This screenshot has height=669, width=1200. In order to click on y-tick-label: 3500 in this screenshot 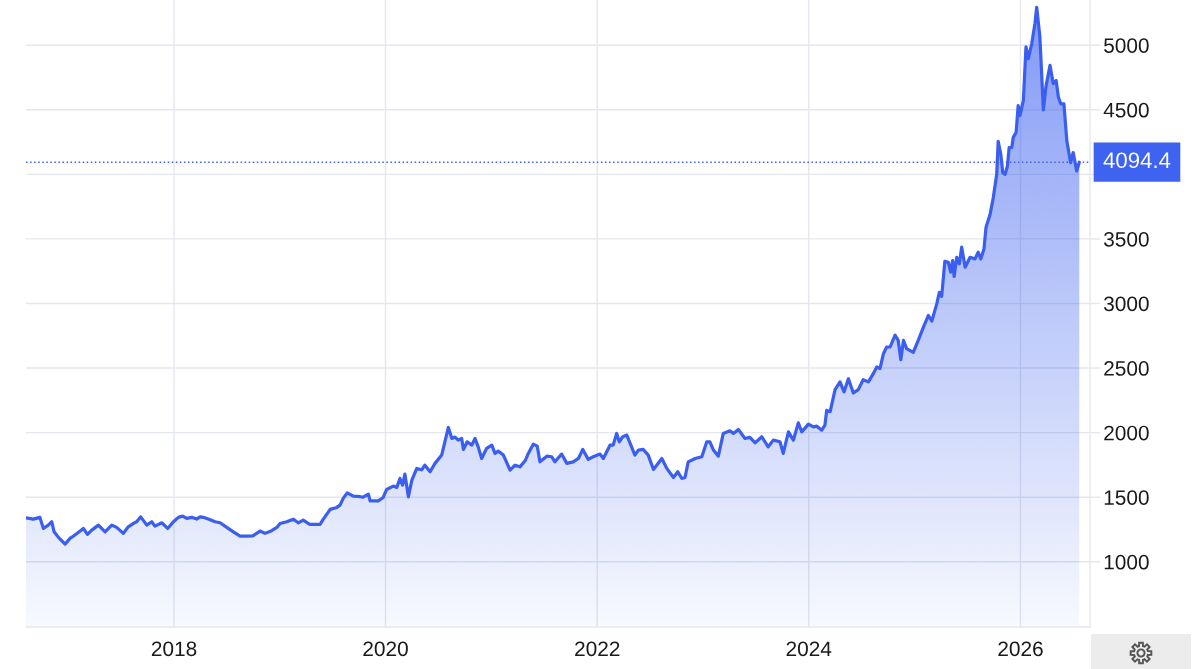, I will do `click(1126, 239)`.